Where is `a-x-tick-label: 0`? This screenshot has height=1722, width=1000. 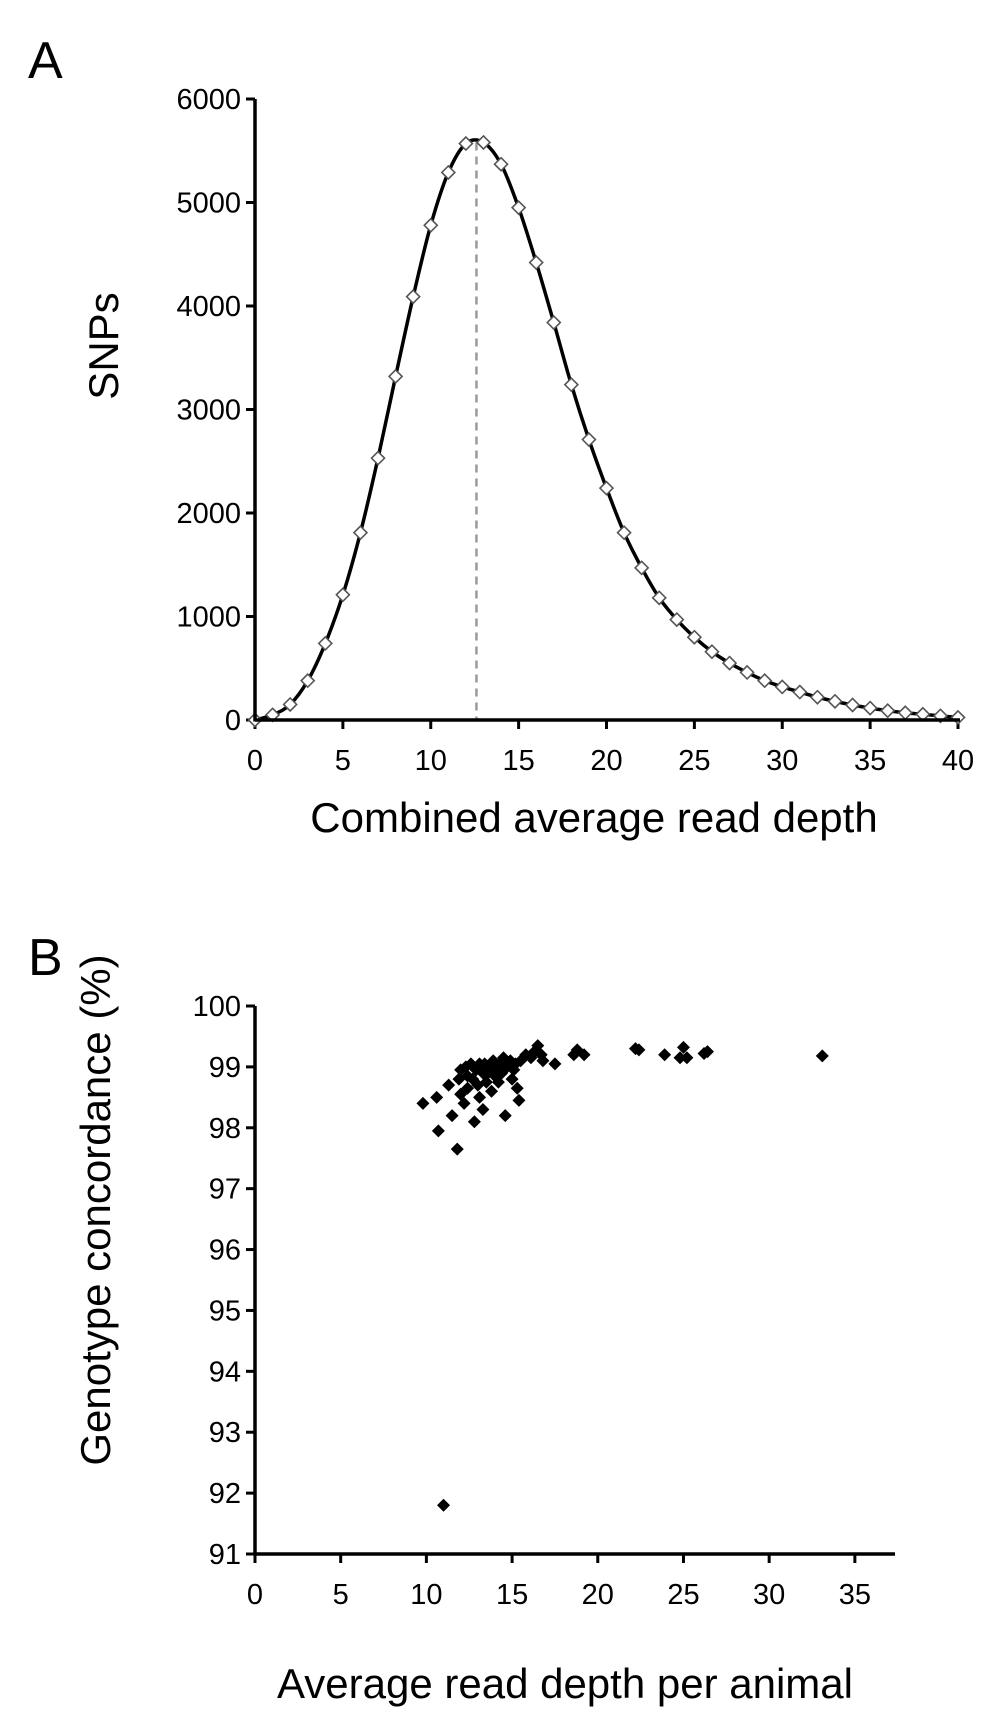 a-x-tick-label: 0 is located at coordinates (255, 761).